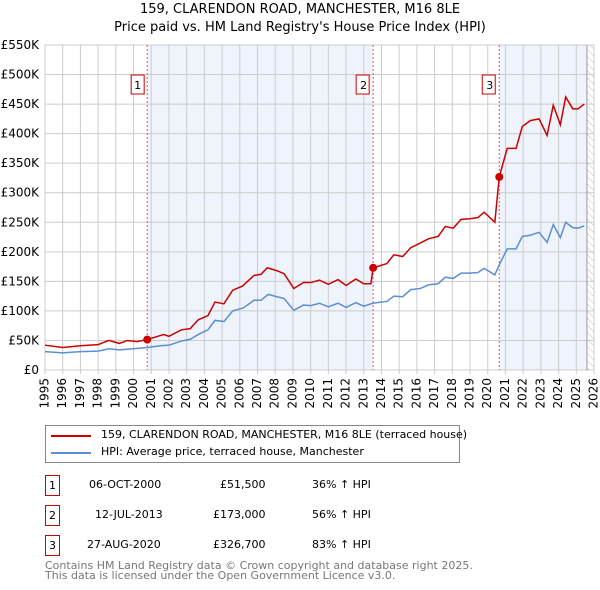 The height and width of the screenshot is (590, 600). What do you see at coordinates (21, 311) in the screenshot?
I see `y-tick-label: £100K` at bounding box center [21, 311].